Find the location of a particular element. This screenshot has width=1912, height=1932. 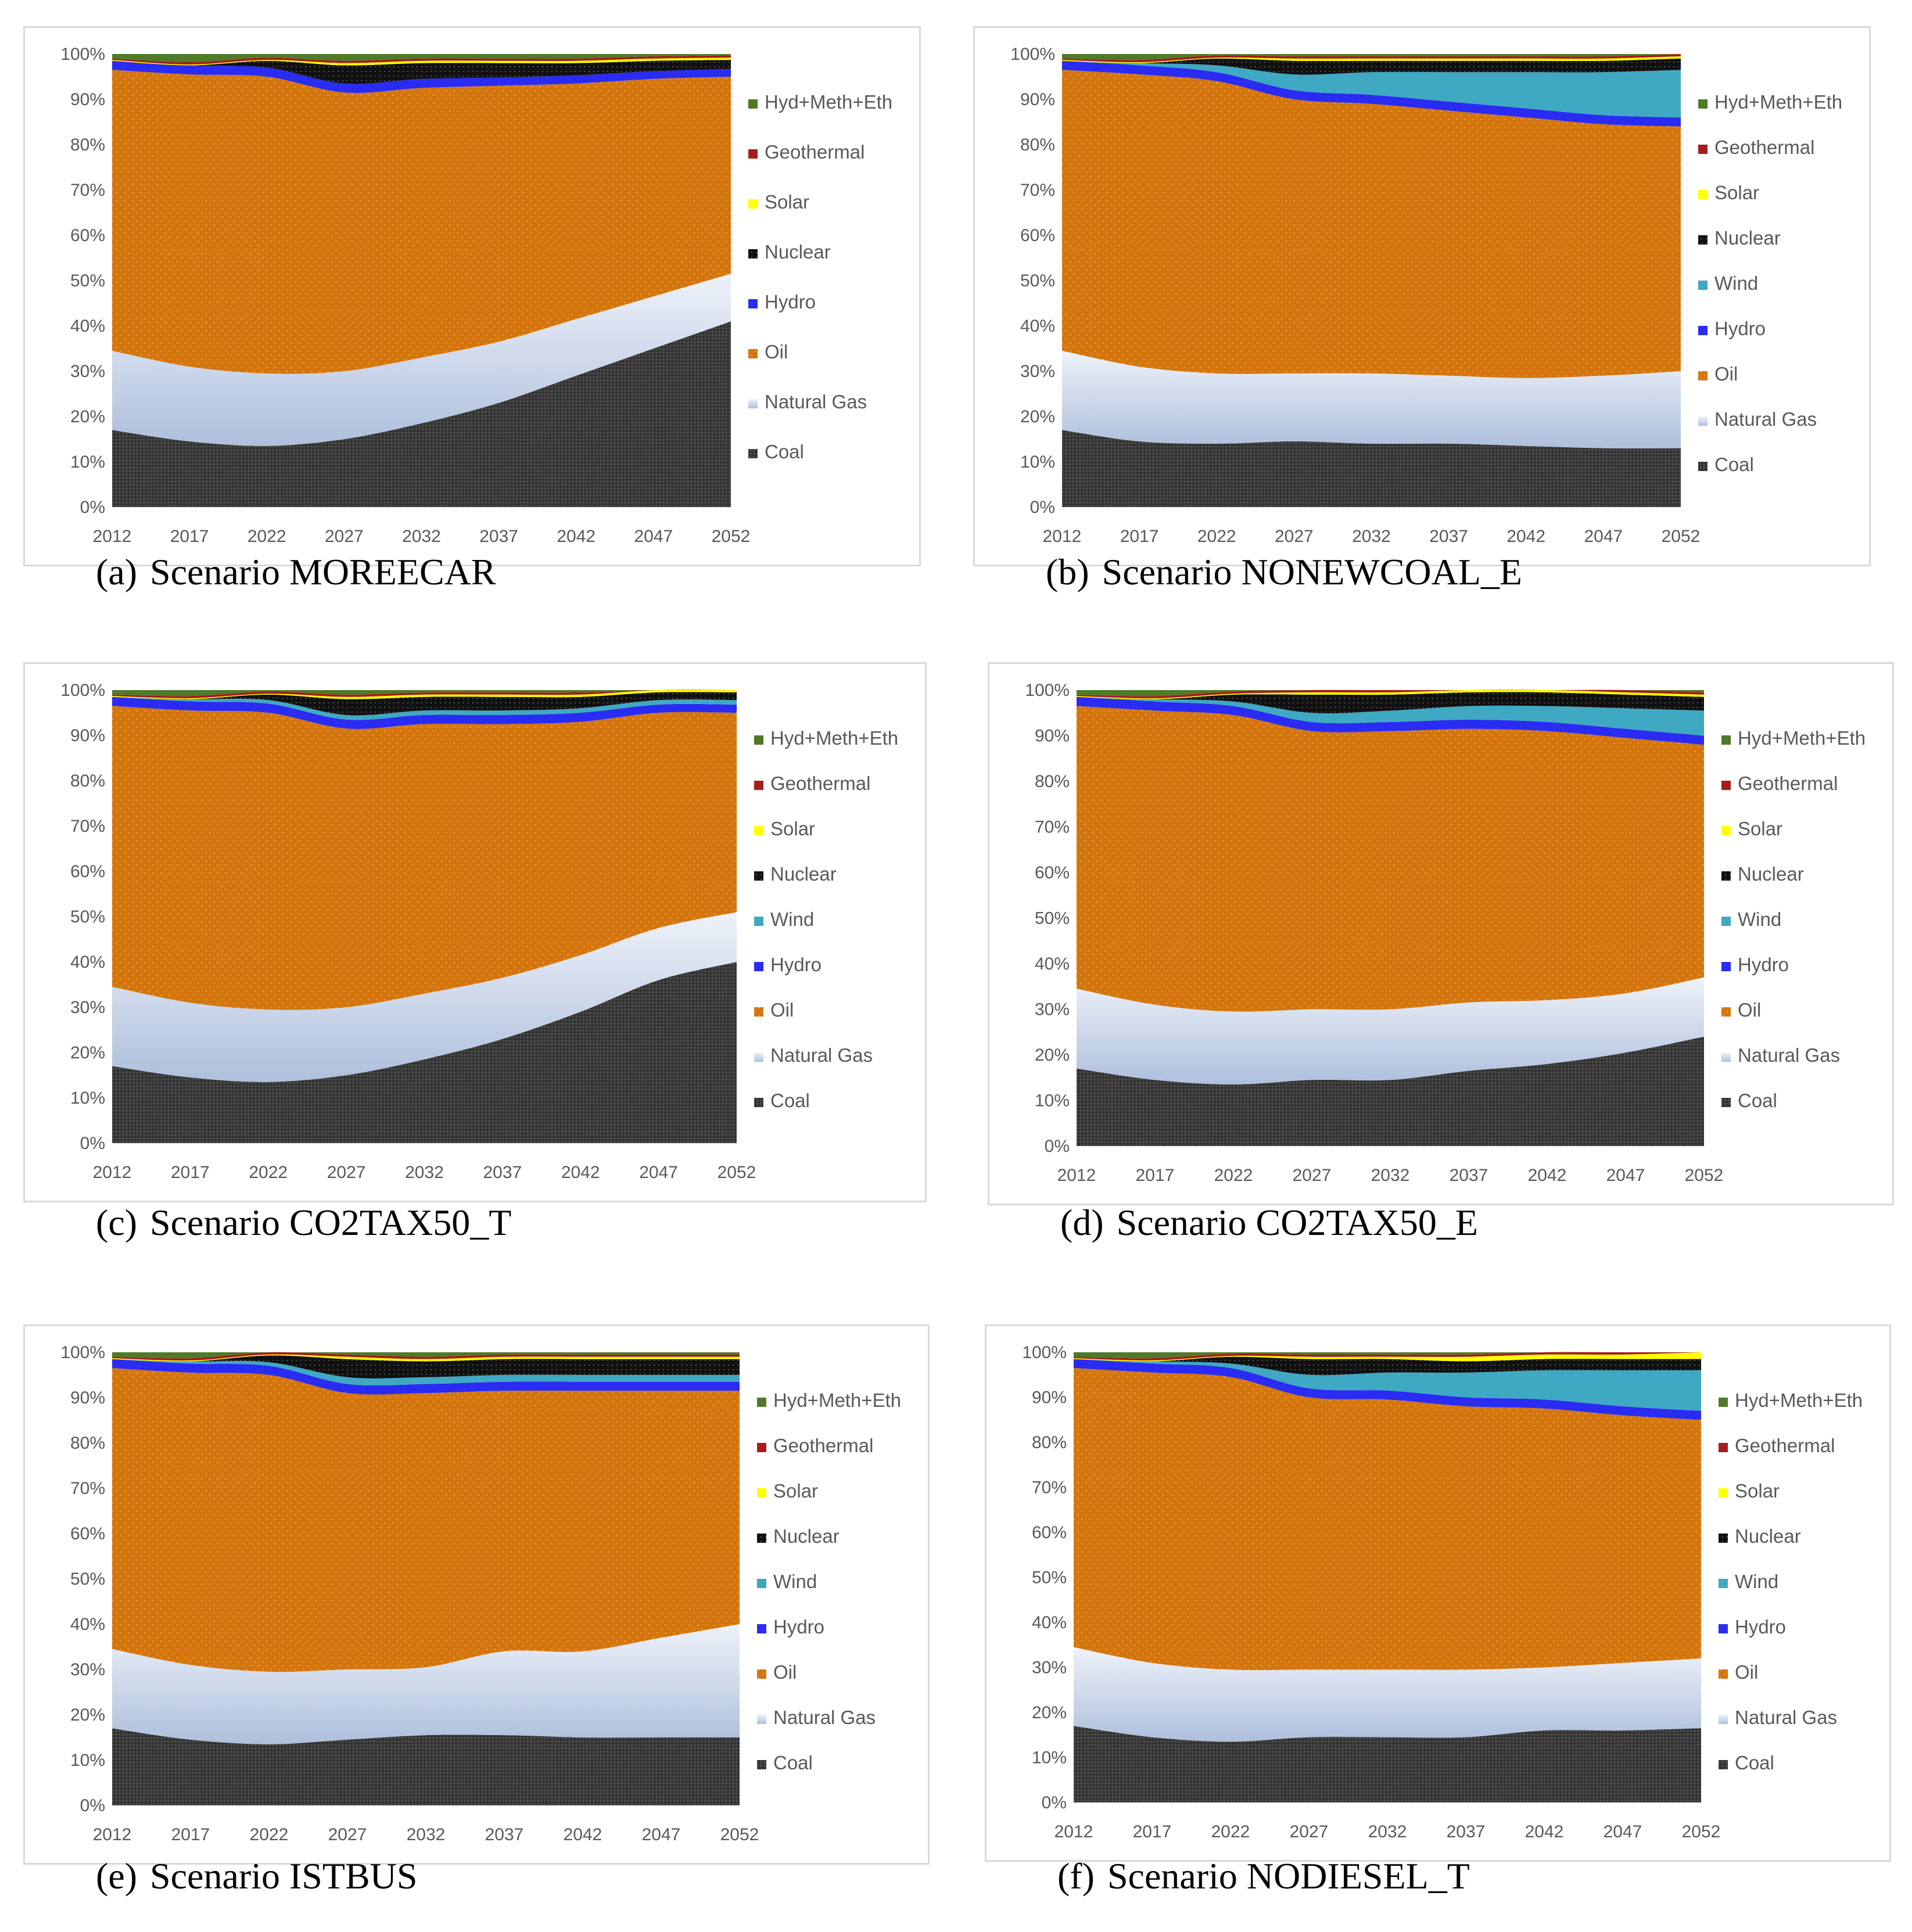

legend-swatch-oil is located at coordinates (753, 353).